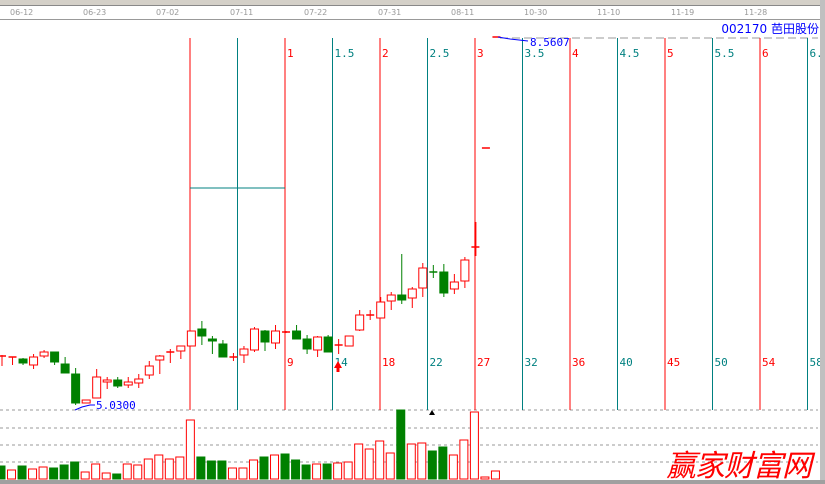  What do you see at coordinates (550, 42) in the screenshot?
I see `high-price-label: 8.5607` at bounding box center [550, 42].